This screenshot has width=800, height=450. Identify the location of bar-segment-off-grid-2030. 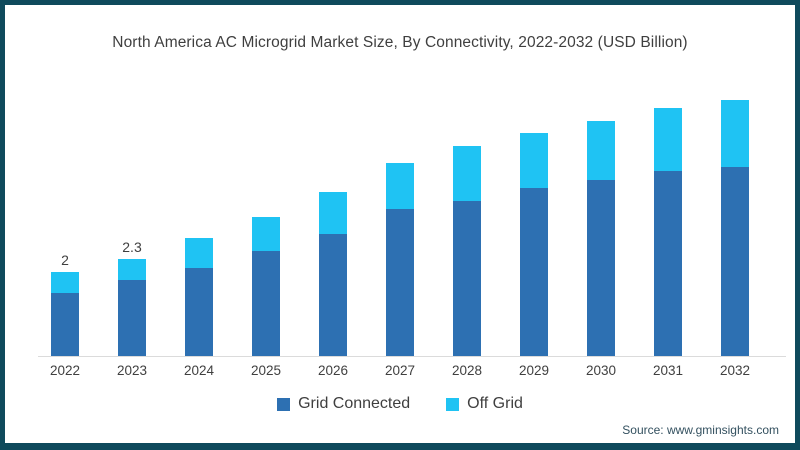
(601, 150).